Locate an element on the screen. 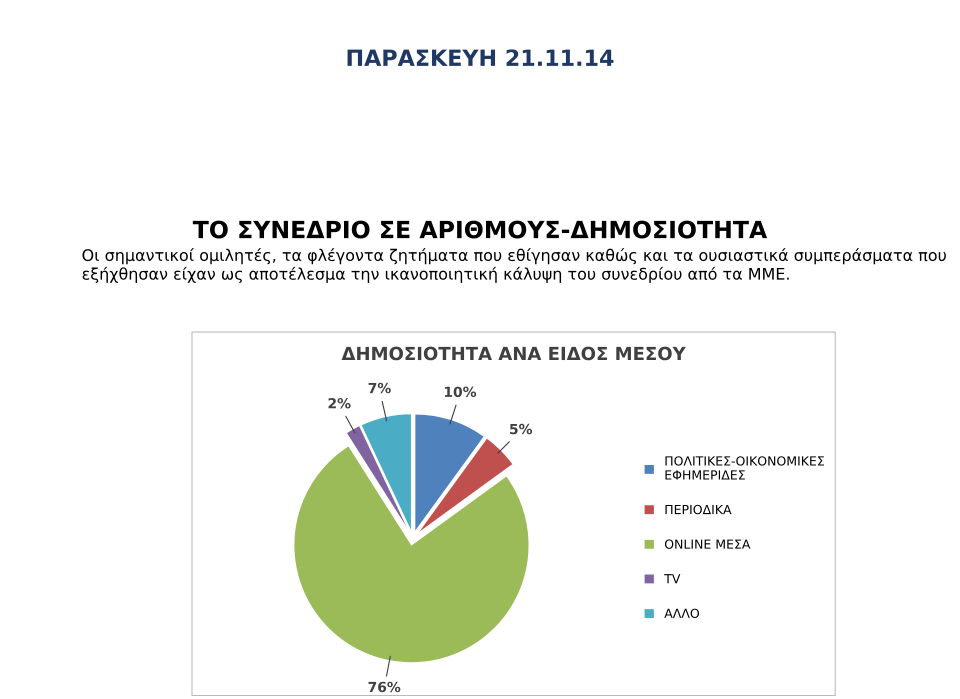 The image size is (960, 699). data-label: 7% is located at coordinates (379, 388).